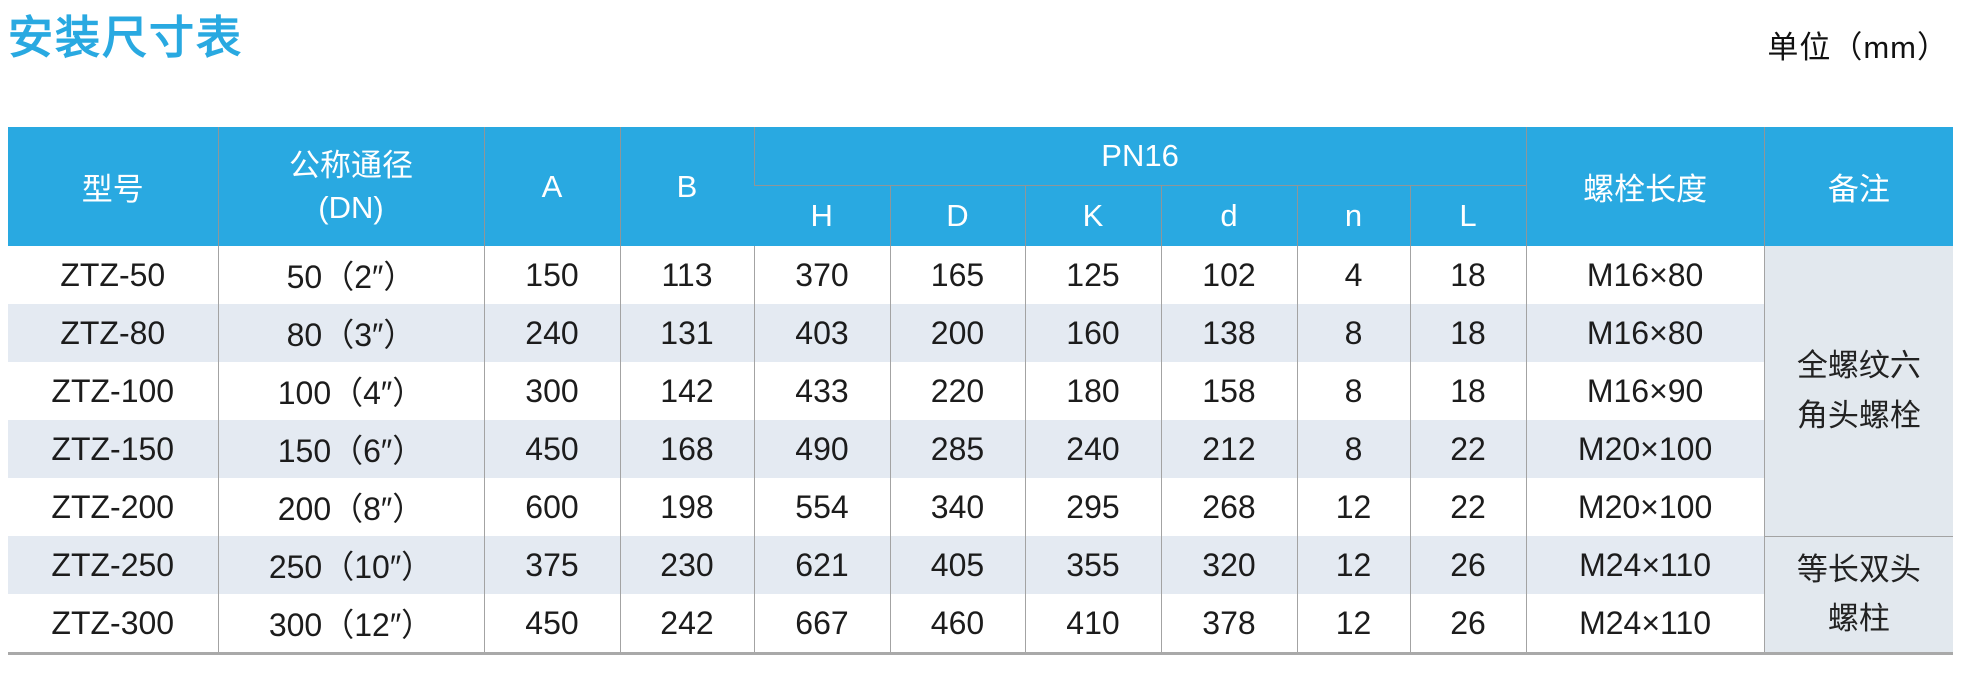  I want to click on cell-a: 600, so click(551, 507).